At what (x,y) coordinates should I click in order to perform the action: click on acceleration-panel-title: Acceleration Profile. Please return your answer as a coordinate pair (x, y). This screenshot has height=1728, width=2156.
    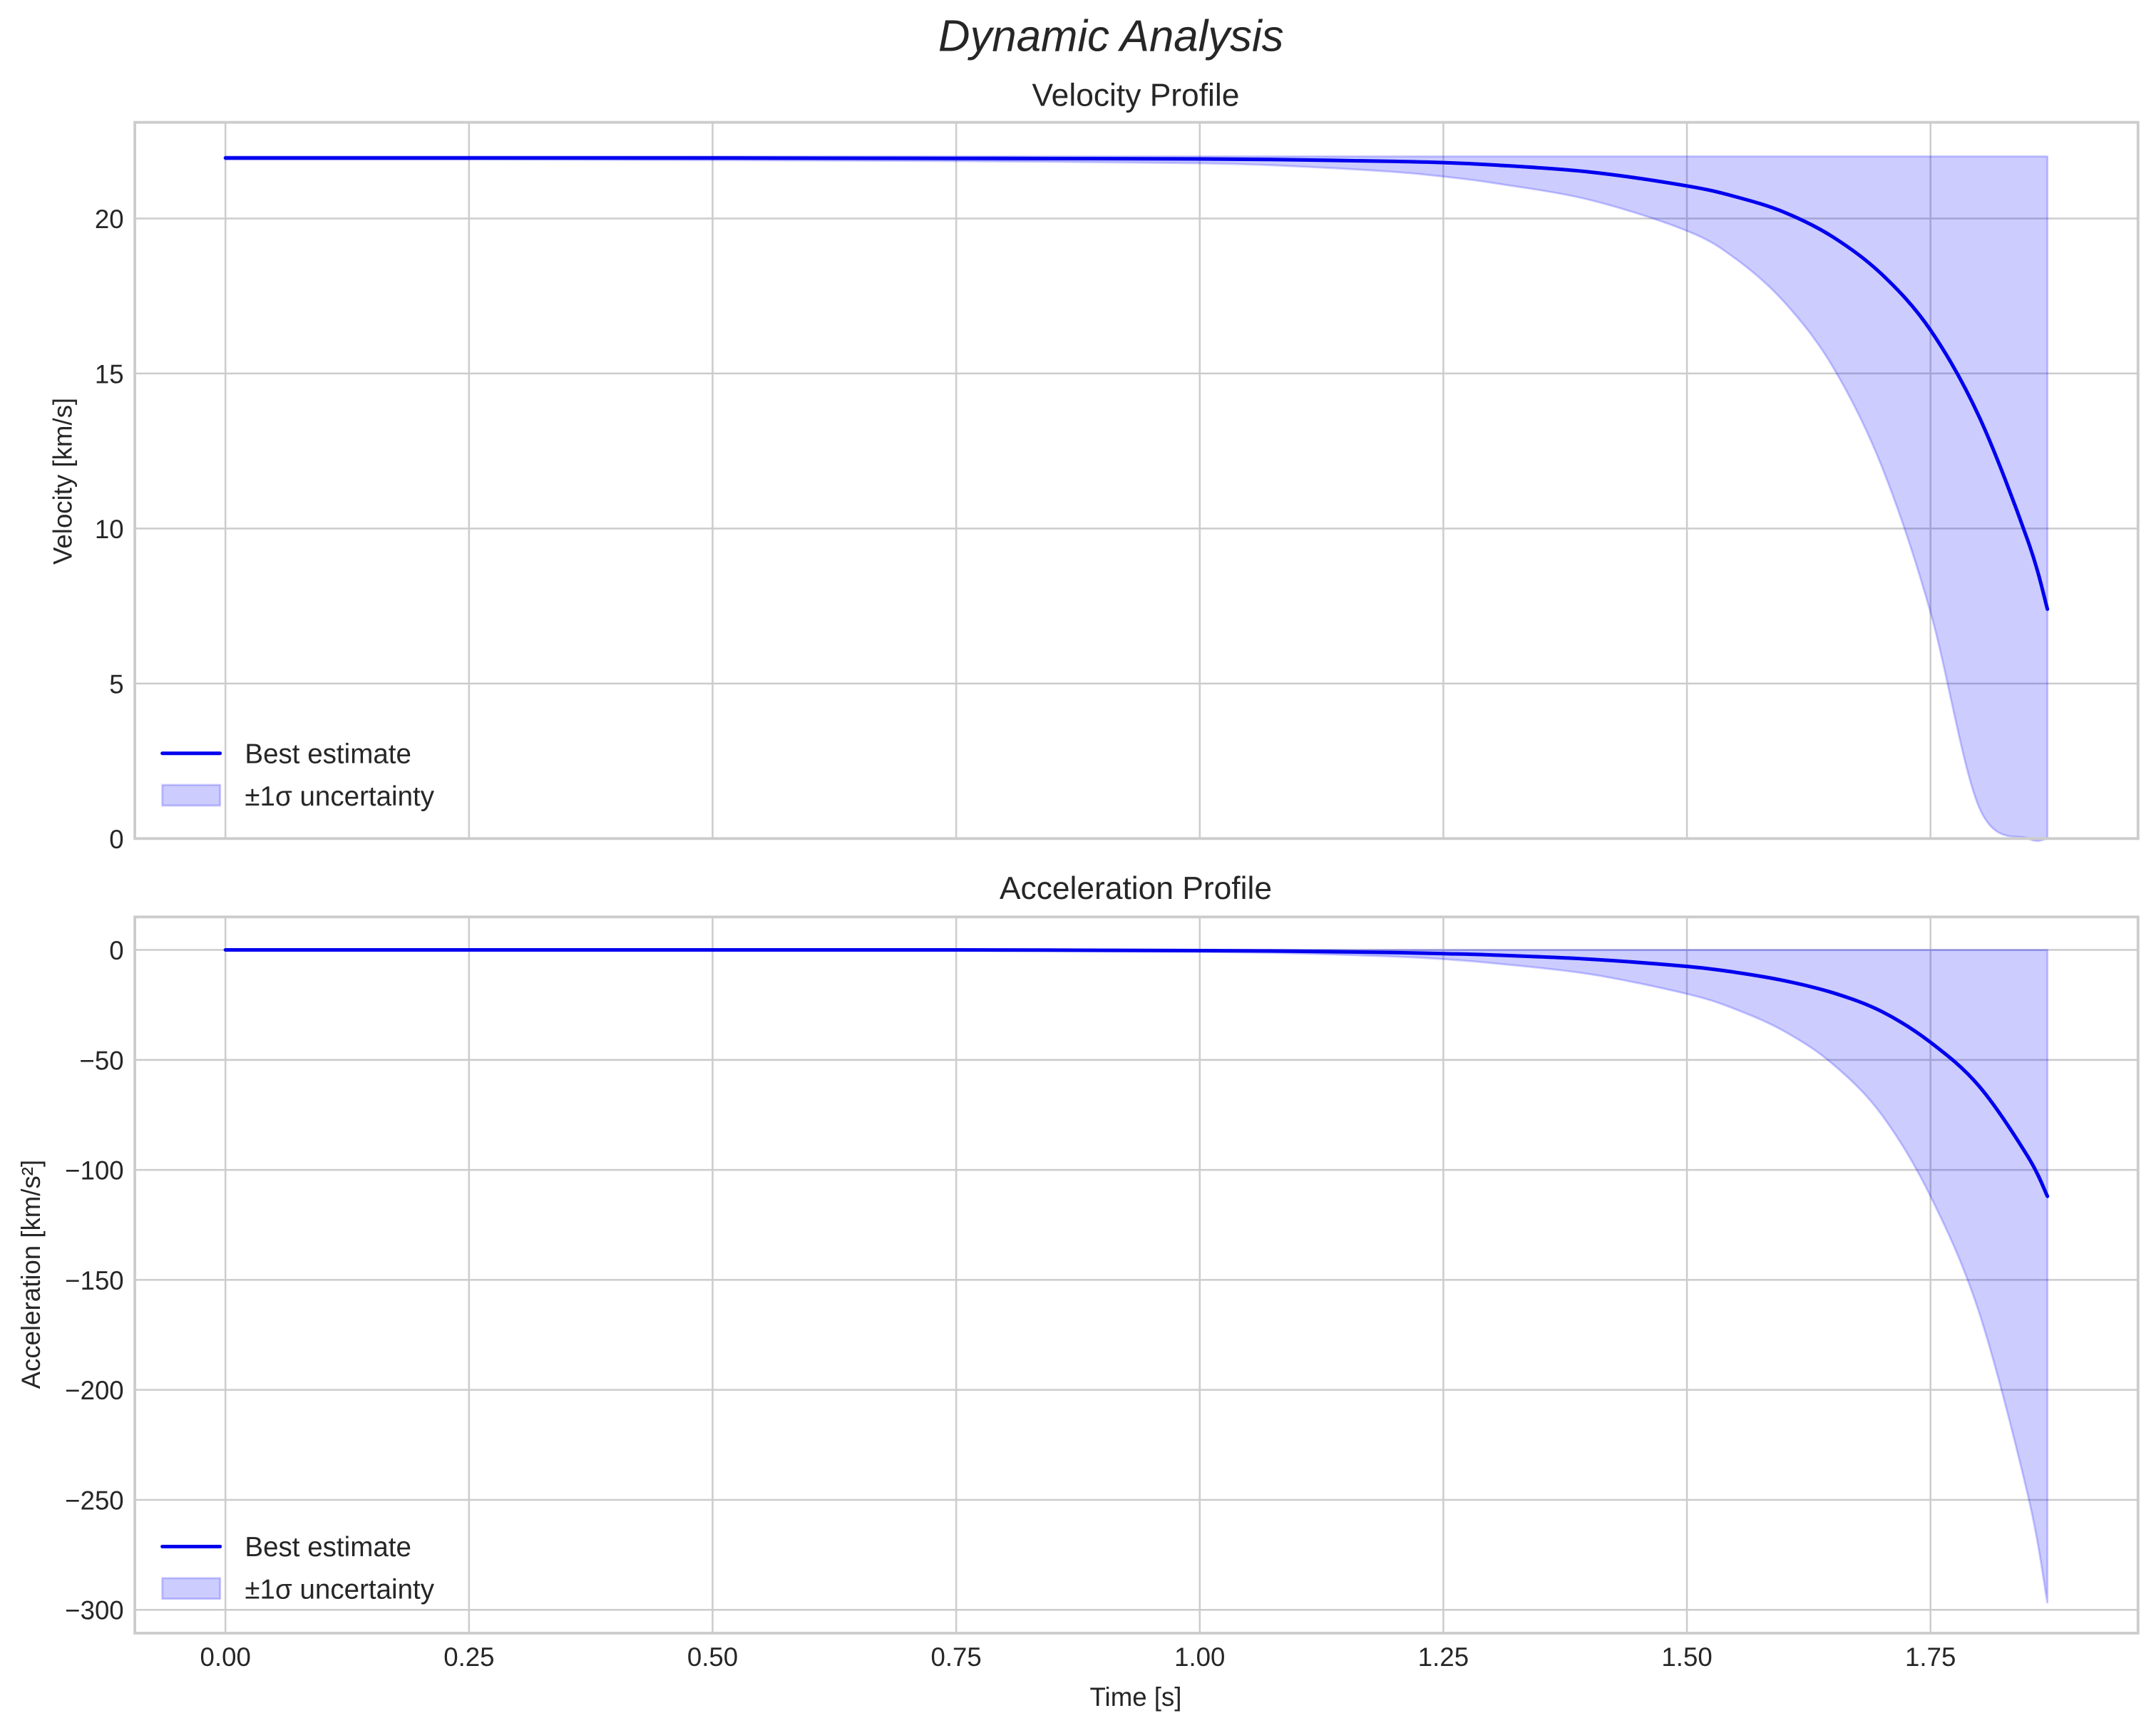
    Looking at the image, I should click on (1136, 888).